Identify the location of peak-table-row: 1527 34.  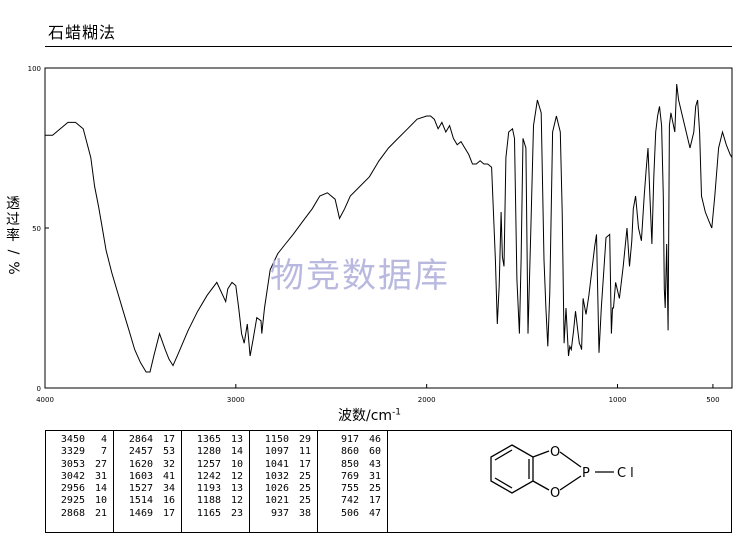
(147, 489).